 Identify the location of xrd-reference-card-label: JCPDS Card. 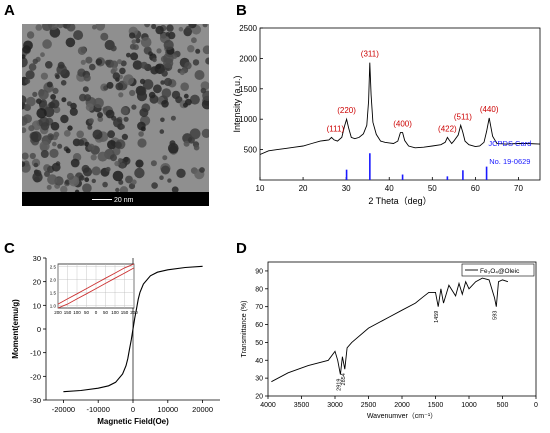
(509, 143).